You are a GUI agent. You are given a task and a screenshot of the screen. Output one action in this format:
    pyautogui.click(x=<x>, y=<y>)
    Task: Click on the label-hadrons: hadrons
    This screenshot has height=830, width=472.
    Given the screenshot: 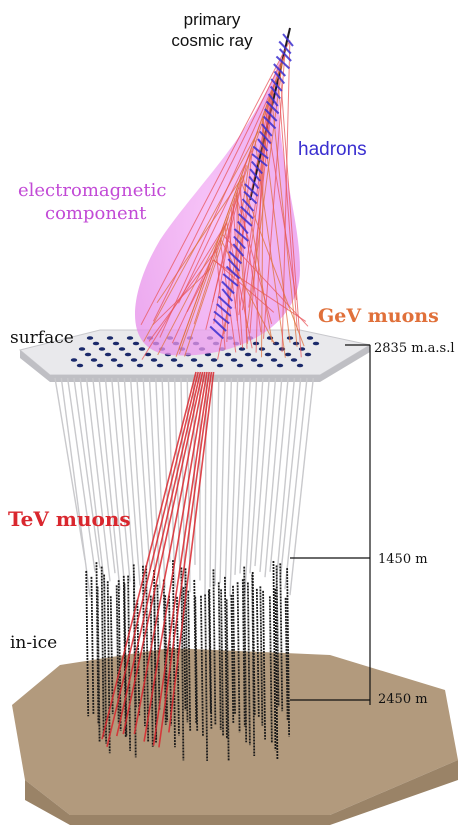 What is the action you would take?
    pyautogui.click(x=332, y=149)
    